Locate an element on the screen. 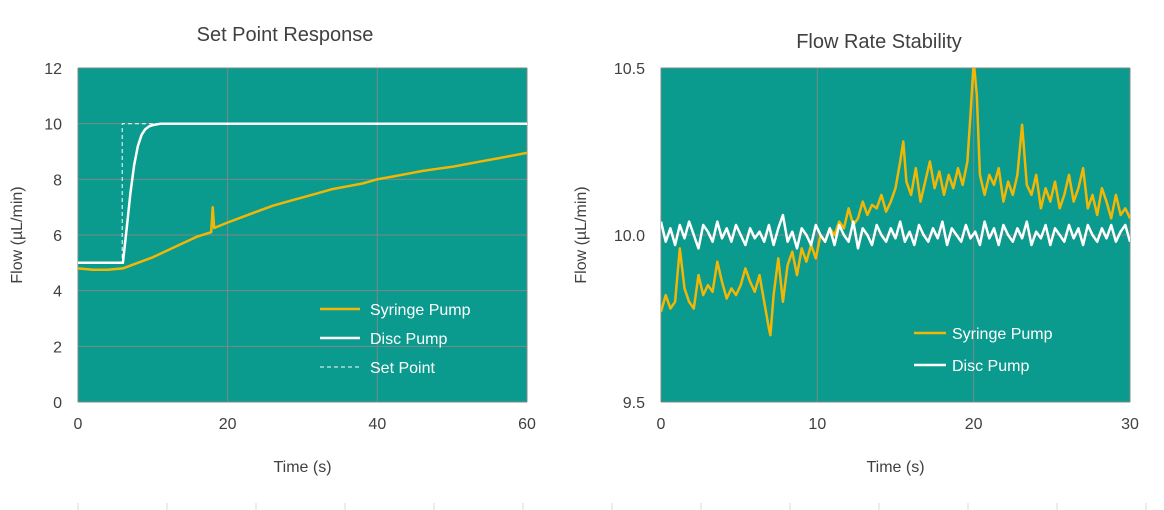  y-tick-label: 8 is located at coordinates (57, 180).